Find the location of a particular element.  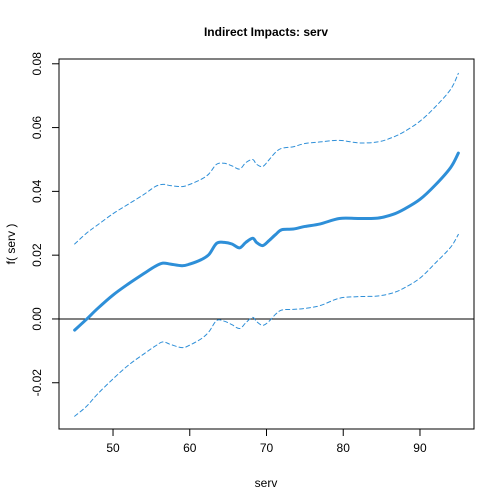

y-tick-label: 0.06 is located at coordinates (37, 128).